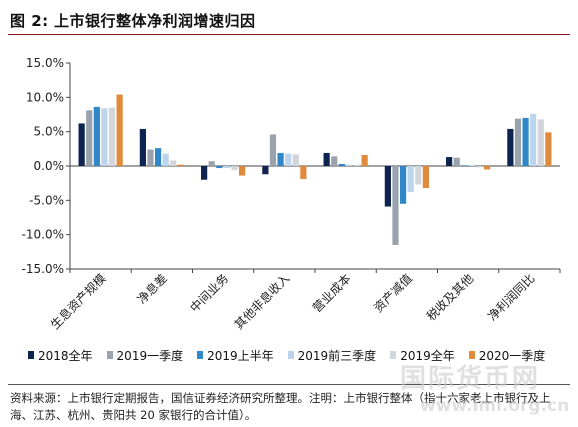 This screenshot has height=427, width=578. I want to click on x-tick-label: 净利润同比, so click(511, 297).